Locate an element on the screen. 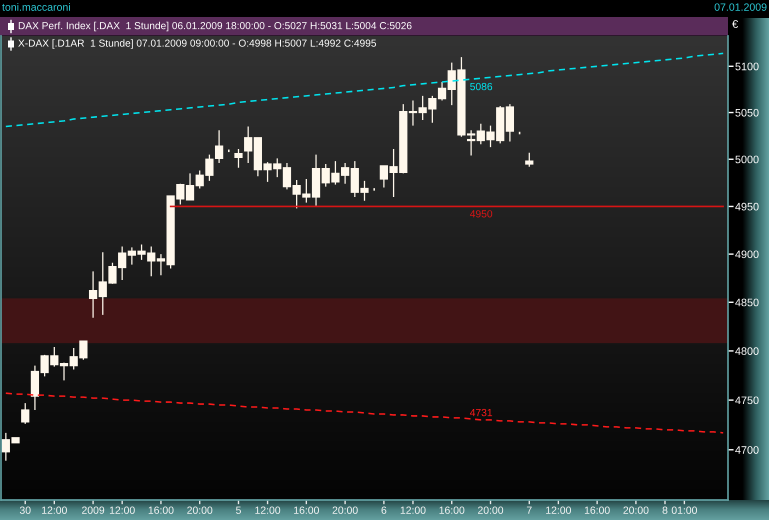 The width and height of the screenshot is (769, 520). x-tick-label: 5 is located at coordinates (238, 510).